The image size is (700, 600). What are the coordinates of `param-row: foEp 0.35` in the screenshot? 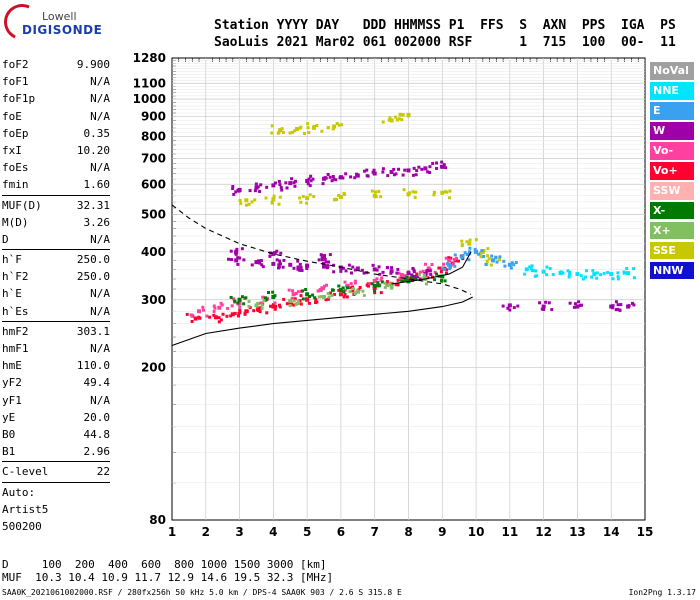 It's located at (56, 133).